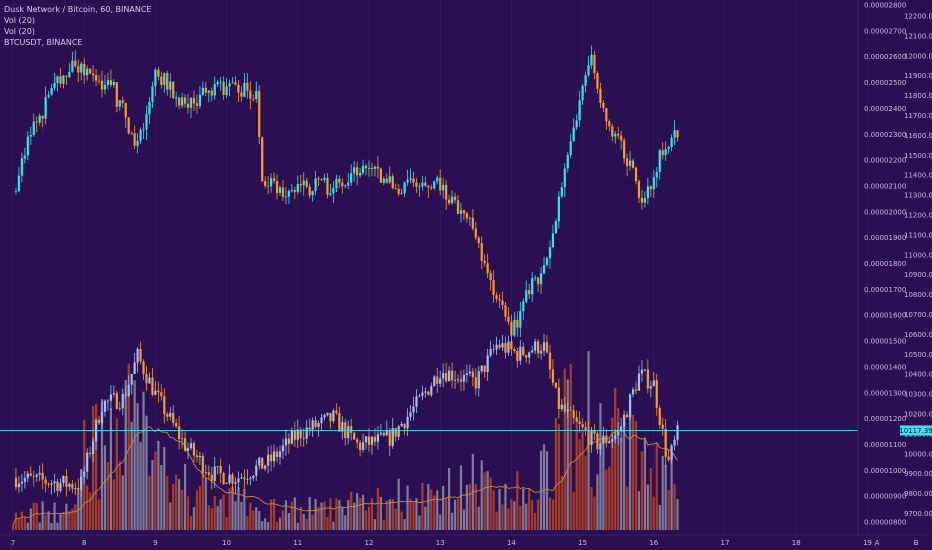 This screenshot has height=550, width=932. What do you see at coordinates (78, 9) in the screenshot?
I see `legend-main-symbol: Dusk Network / Bitcoin, 60, BINANCE` at bounding box center [78, 9].